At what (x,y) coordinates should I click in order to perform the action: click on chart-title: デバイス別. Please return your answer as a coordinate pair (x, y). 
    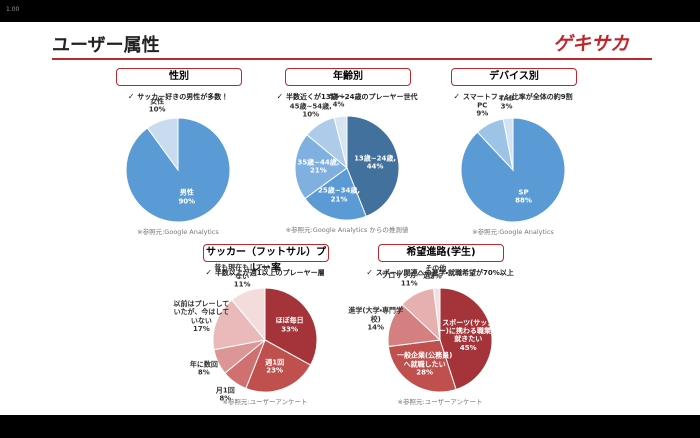
    Looking at the image, I should click on (514, 77).